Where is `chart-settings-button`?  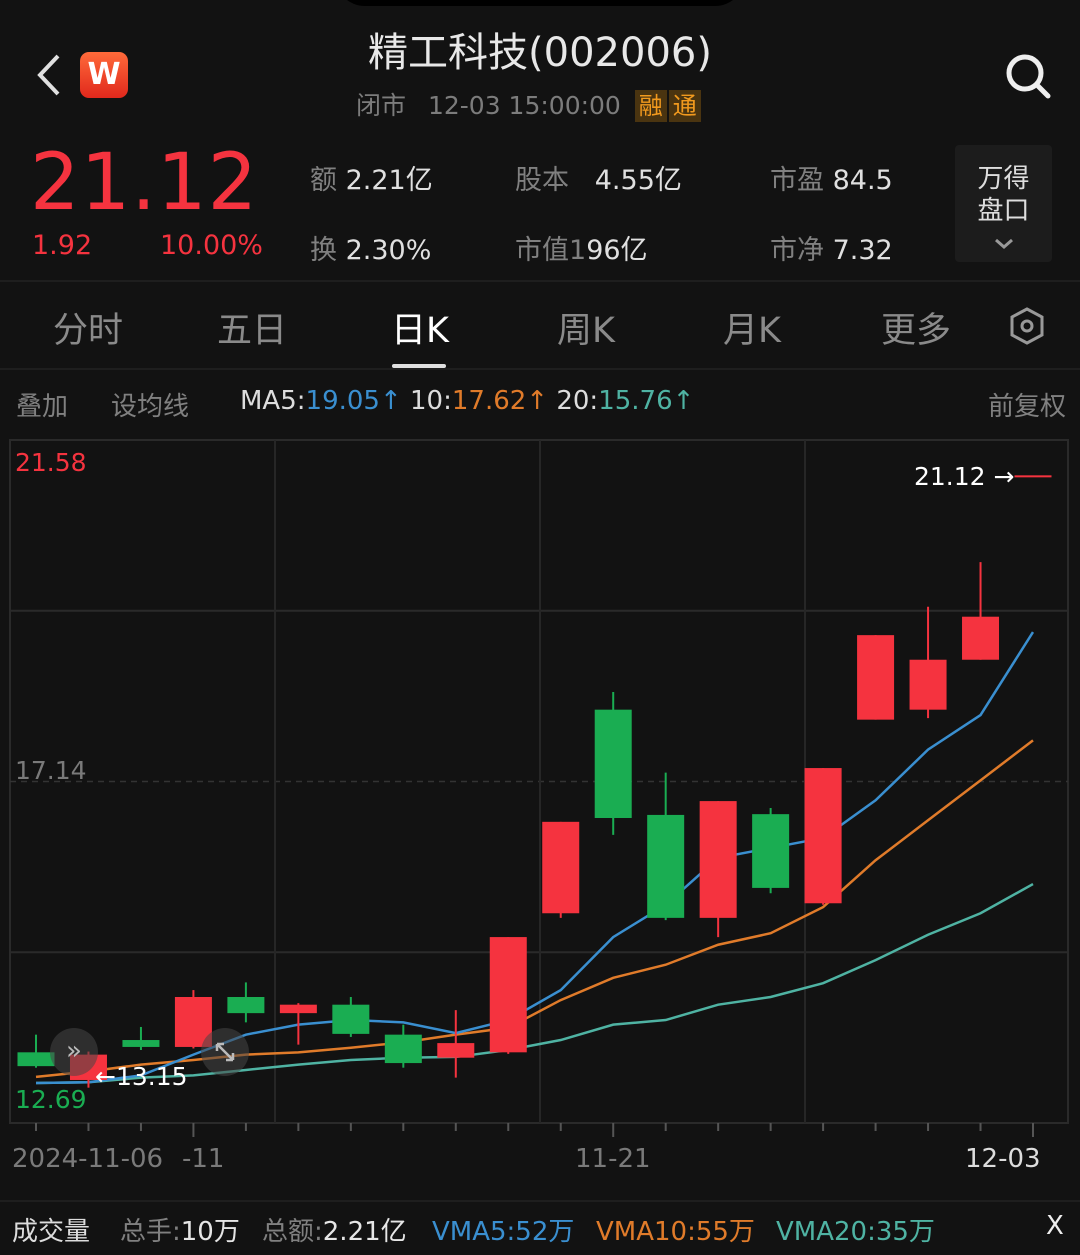 chart-settings-button is located at coordinates (1027, 328).